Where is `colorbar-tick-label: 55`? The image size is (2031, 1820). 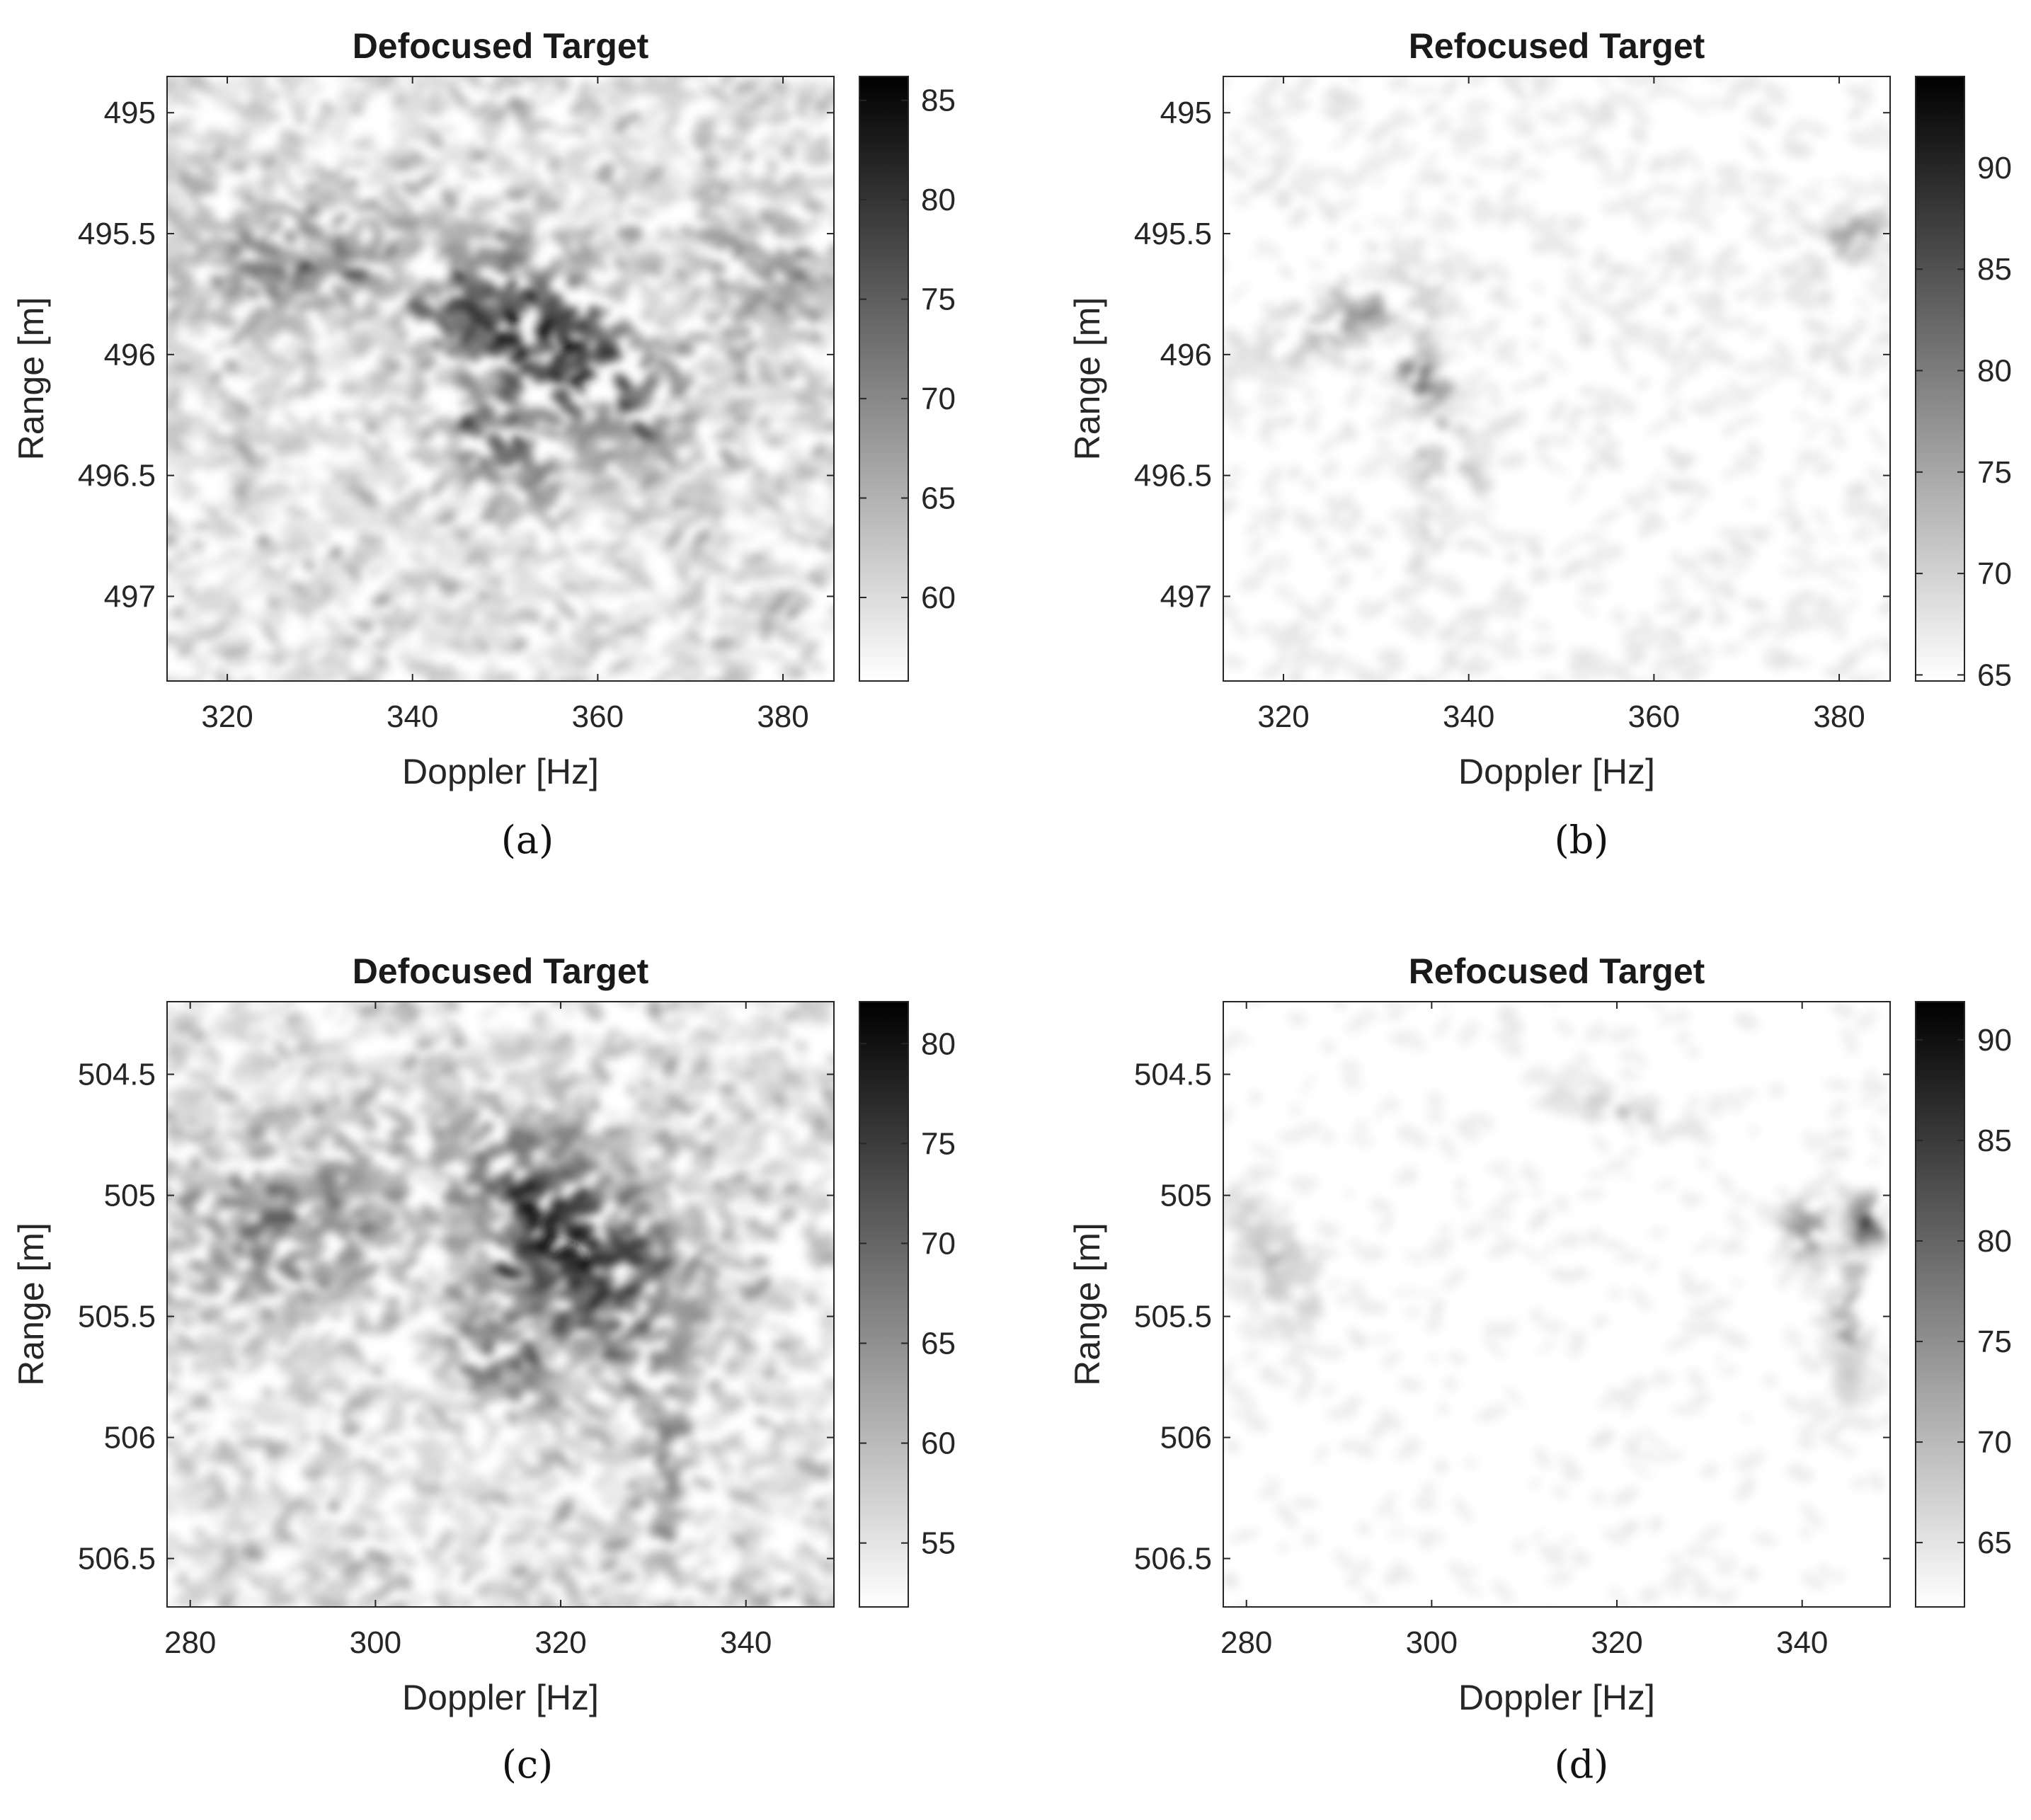
colorbar-tick-label: 55 is located at coordinates (939, 1543).